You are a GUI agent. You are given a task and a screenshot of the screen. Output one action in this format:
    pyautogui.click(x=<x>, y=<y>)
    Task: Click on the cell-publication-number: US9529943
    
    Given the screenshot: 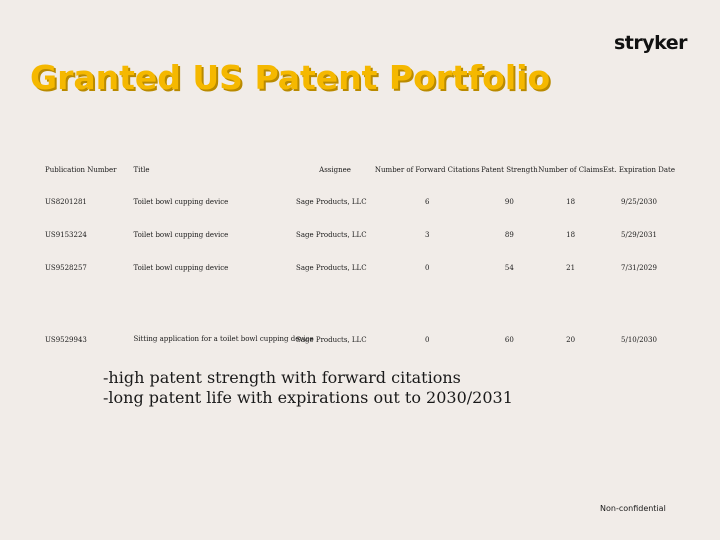 What is the action you would take?
    pyautogui.click(x=66, y=340)
    